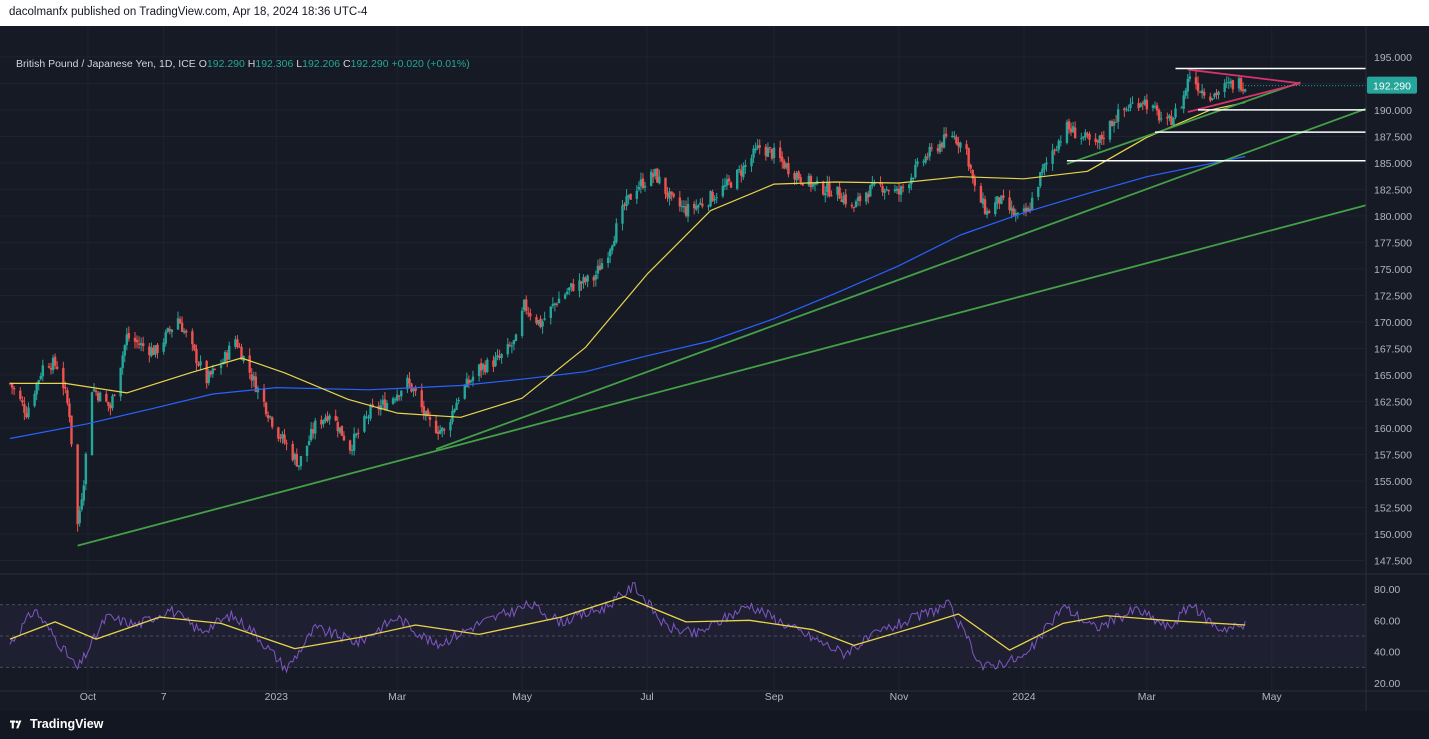  I want to click on tradingview-logo: TradingView, so click(56, 724).